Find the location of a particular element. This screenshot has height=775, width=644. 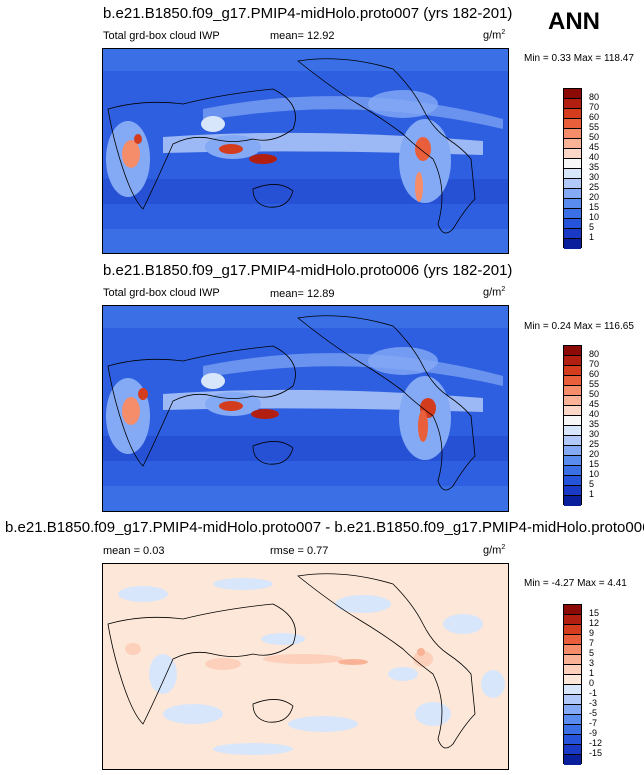

panel-2-minmax: Min = 0.24 Max = 116.65 is located at coordinates (579, 326).